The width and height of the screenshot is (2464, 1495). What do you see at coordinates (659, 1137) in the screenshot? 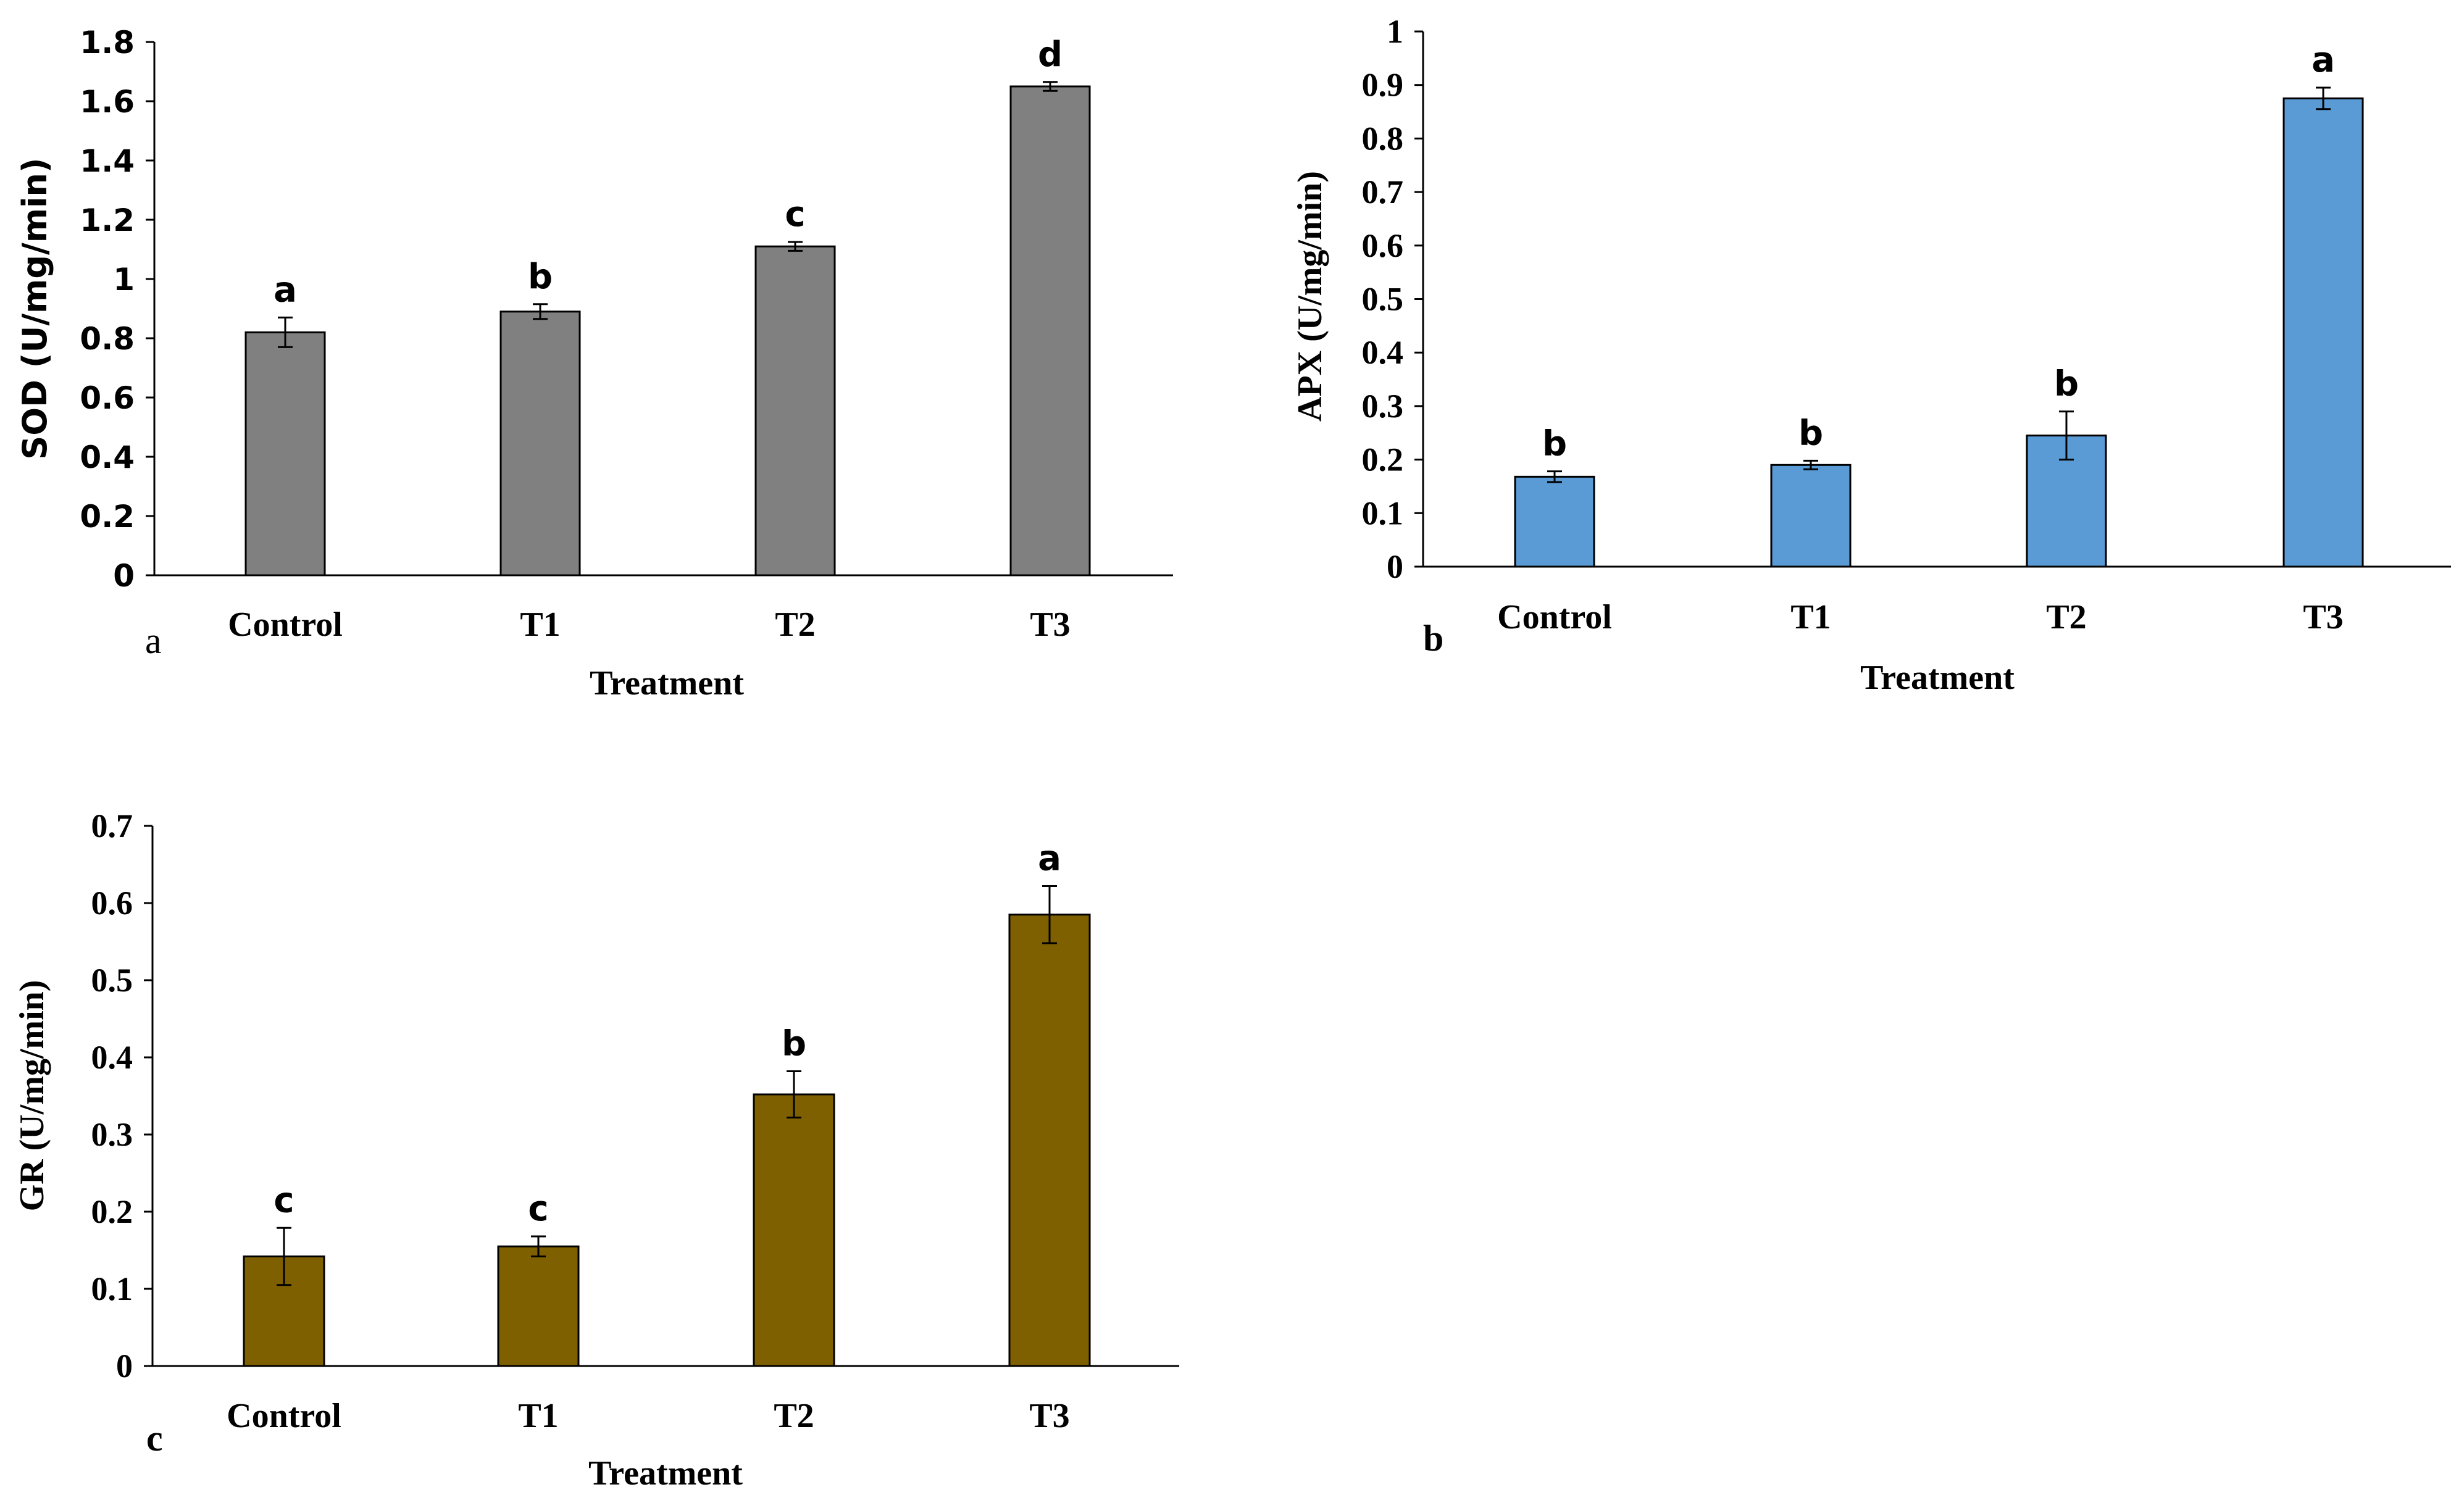
I see `bars: c Control c T1 b T2 a T3` at bounding box center [659, 1137].